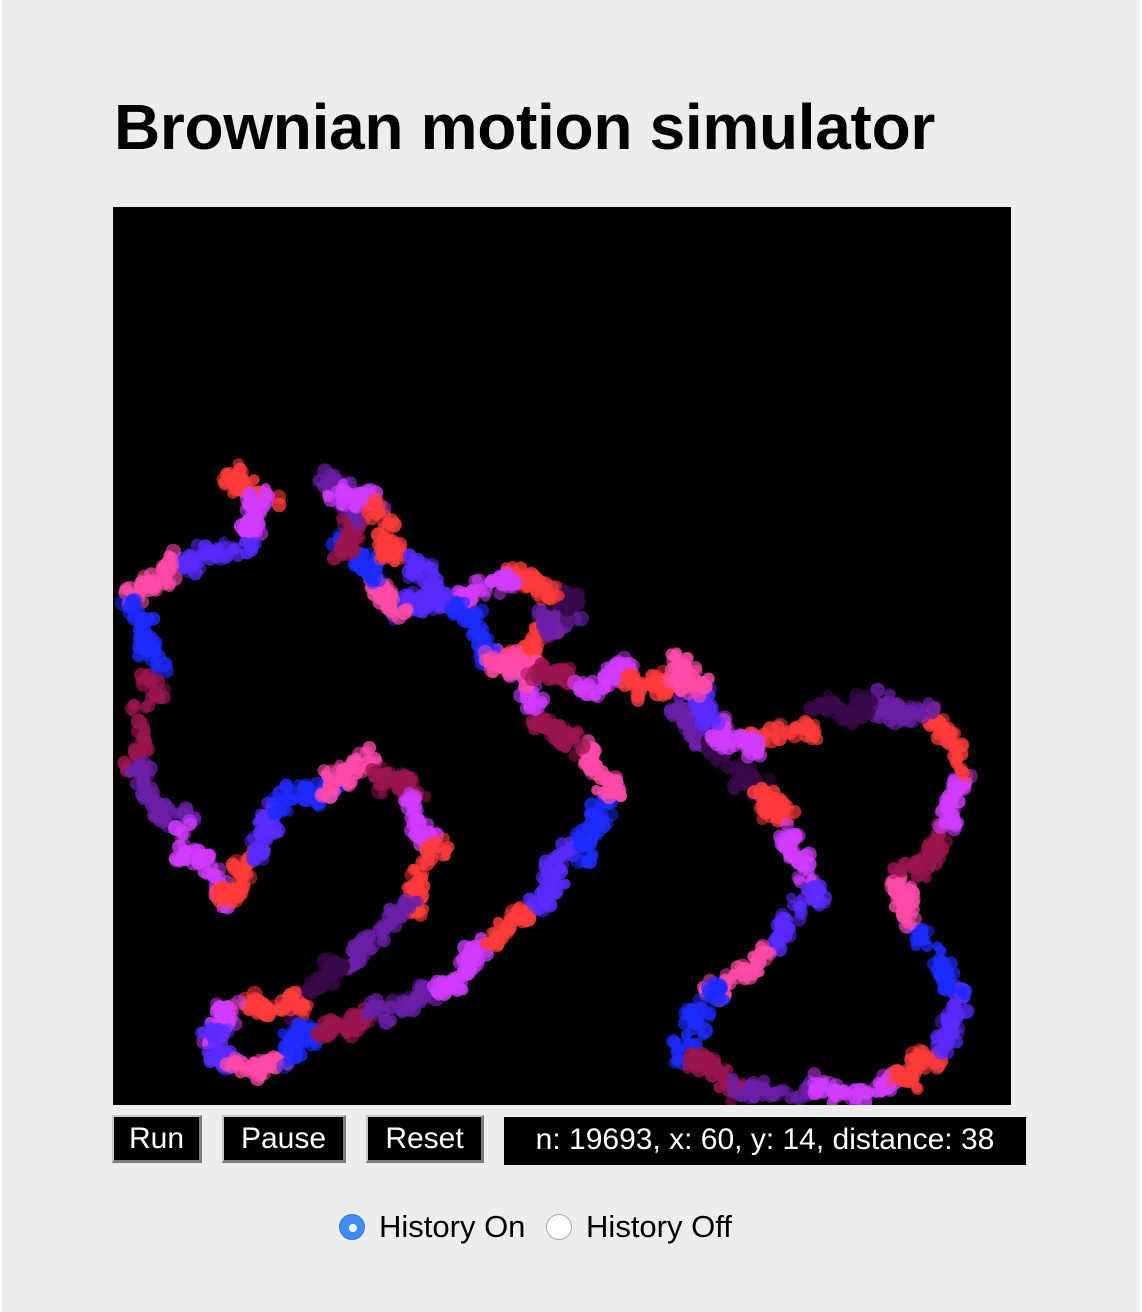 Image resolution: width=1142 pixels, height=1312 pixels. Describe the element at coordinates (425, 1139) in the screenshot. I see `reset-button: Reset` at that location.